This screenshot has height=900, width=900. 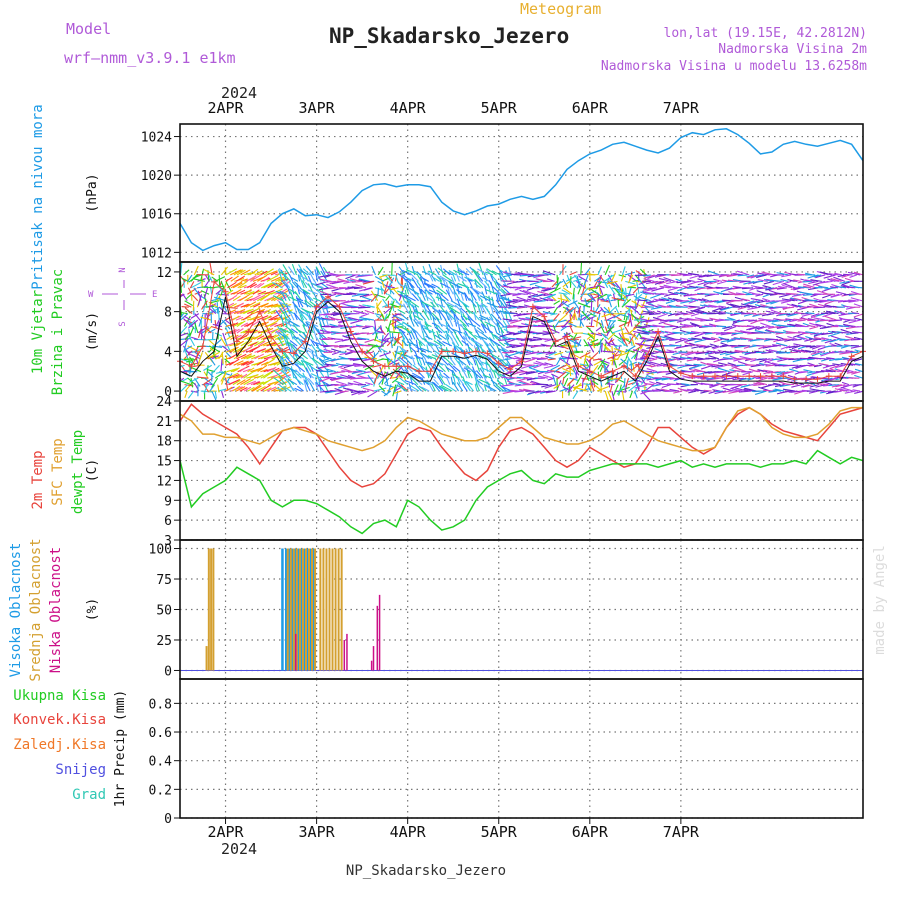 What do you see at coordinates (408, 108) in the screenshot?
I see `top-date-label-2: 4APR` at bounding box center [408, 108].